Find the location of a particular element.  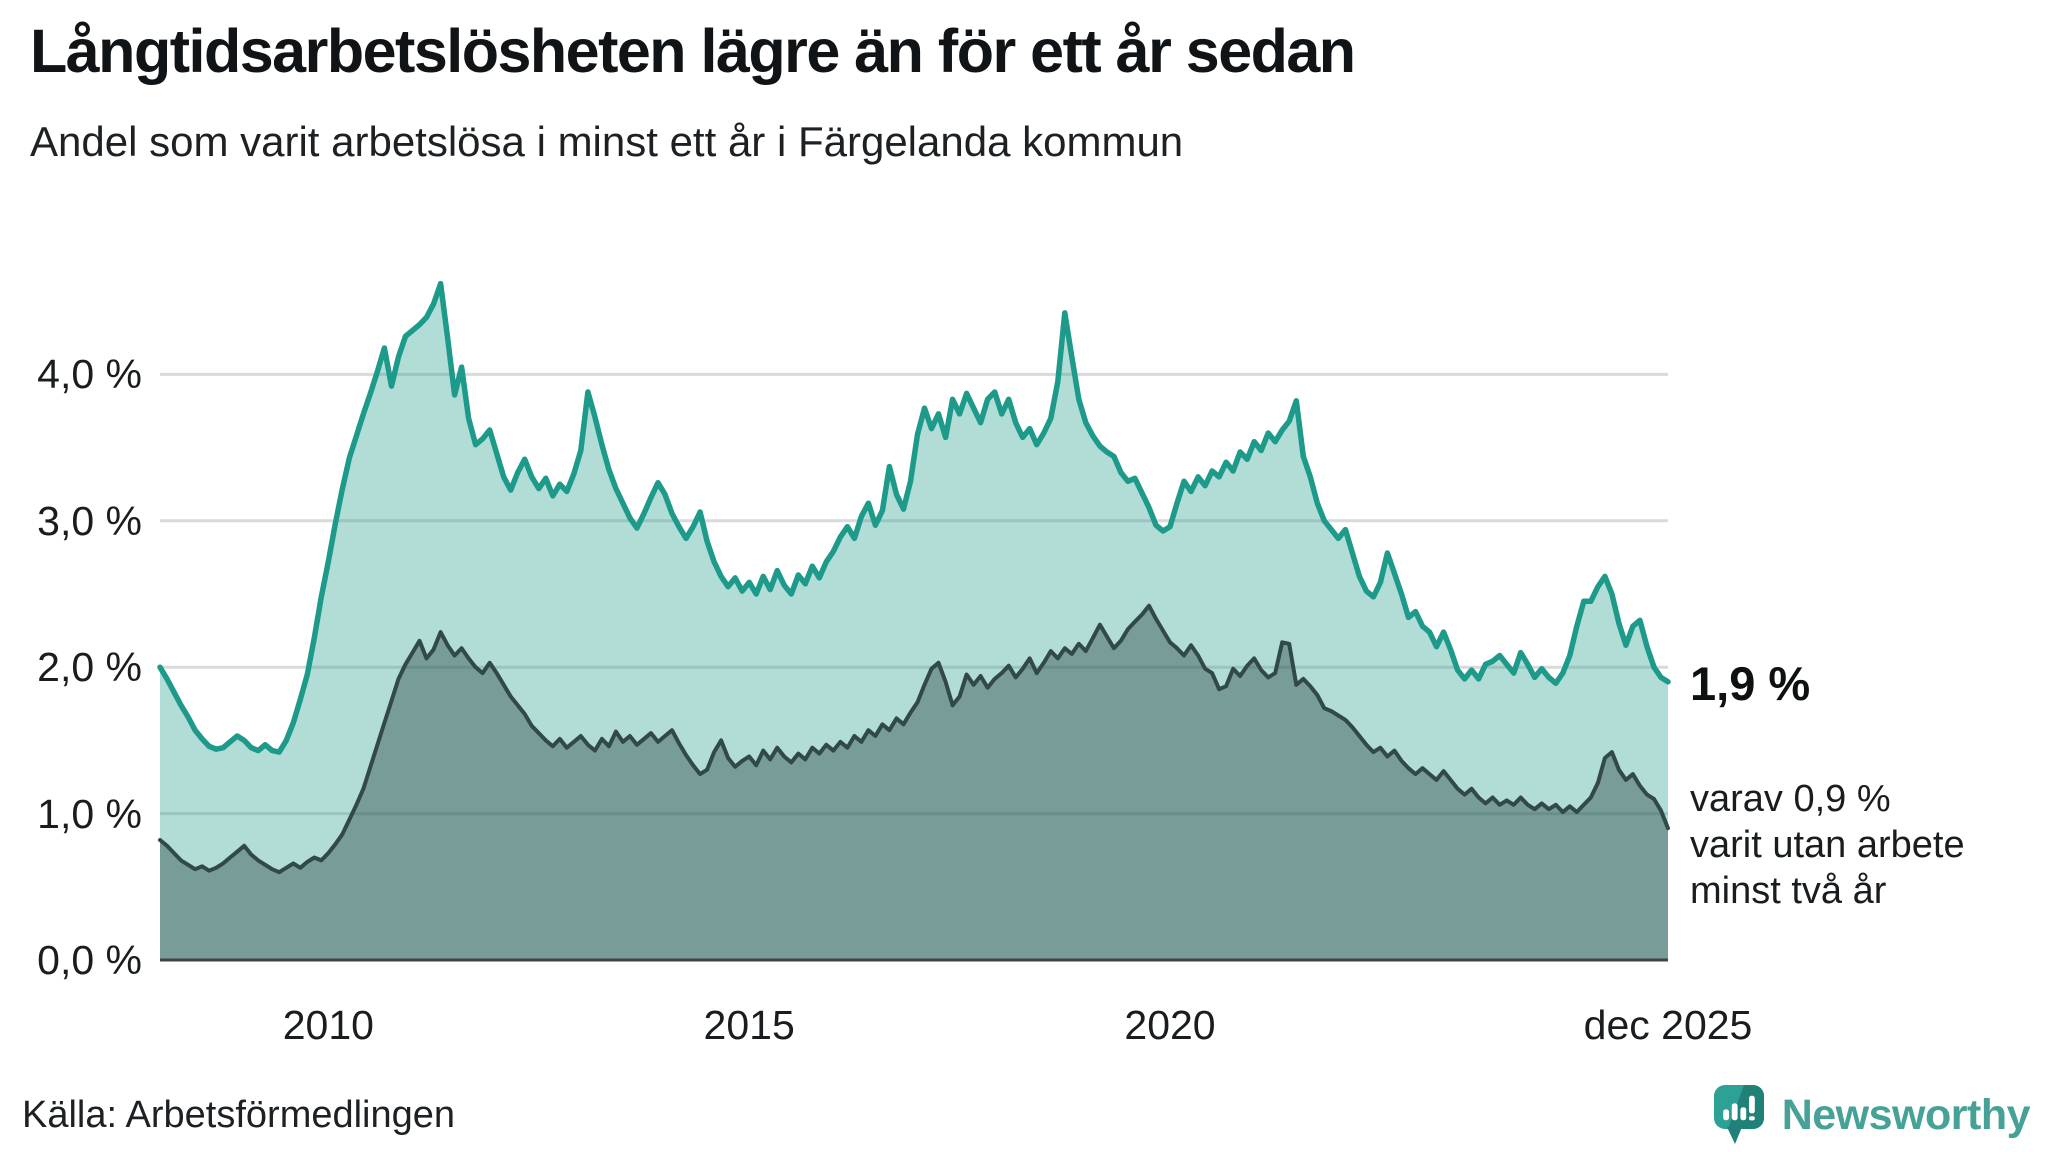

x-tick-label: 2010 is located at coordinates (328, 1025).